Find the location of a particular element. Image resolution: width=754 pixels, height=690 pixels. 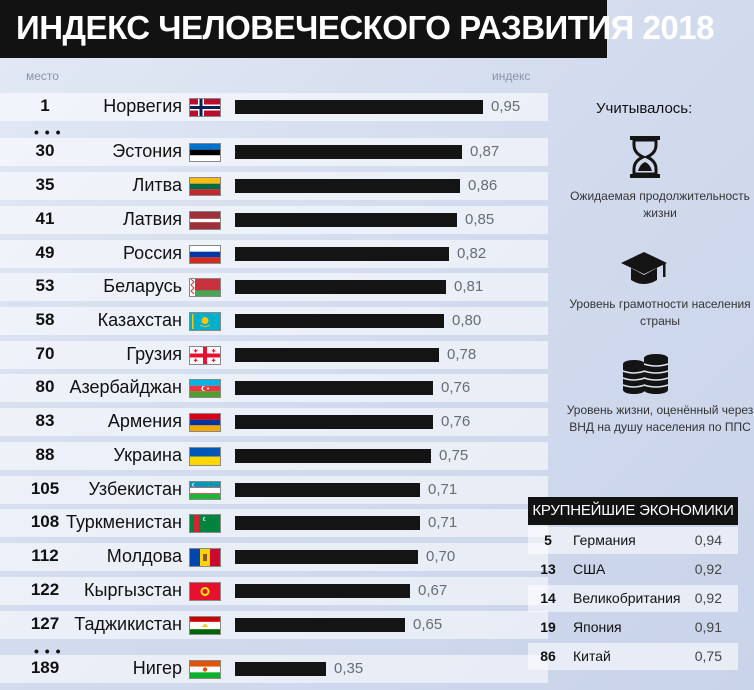

latvia-flag-icon is located at coordinates (205, 220).